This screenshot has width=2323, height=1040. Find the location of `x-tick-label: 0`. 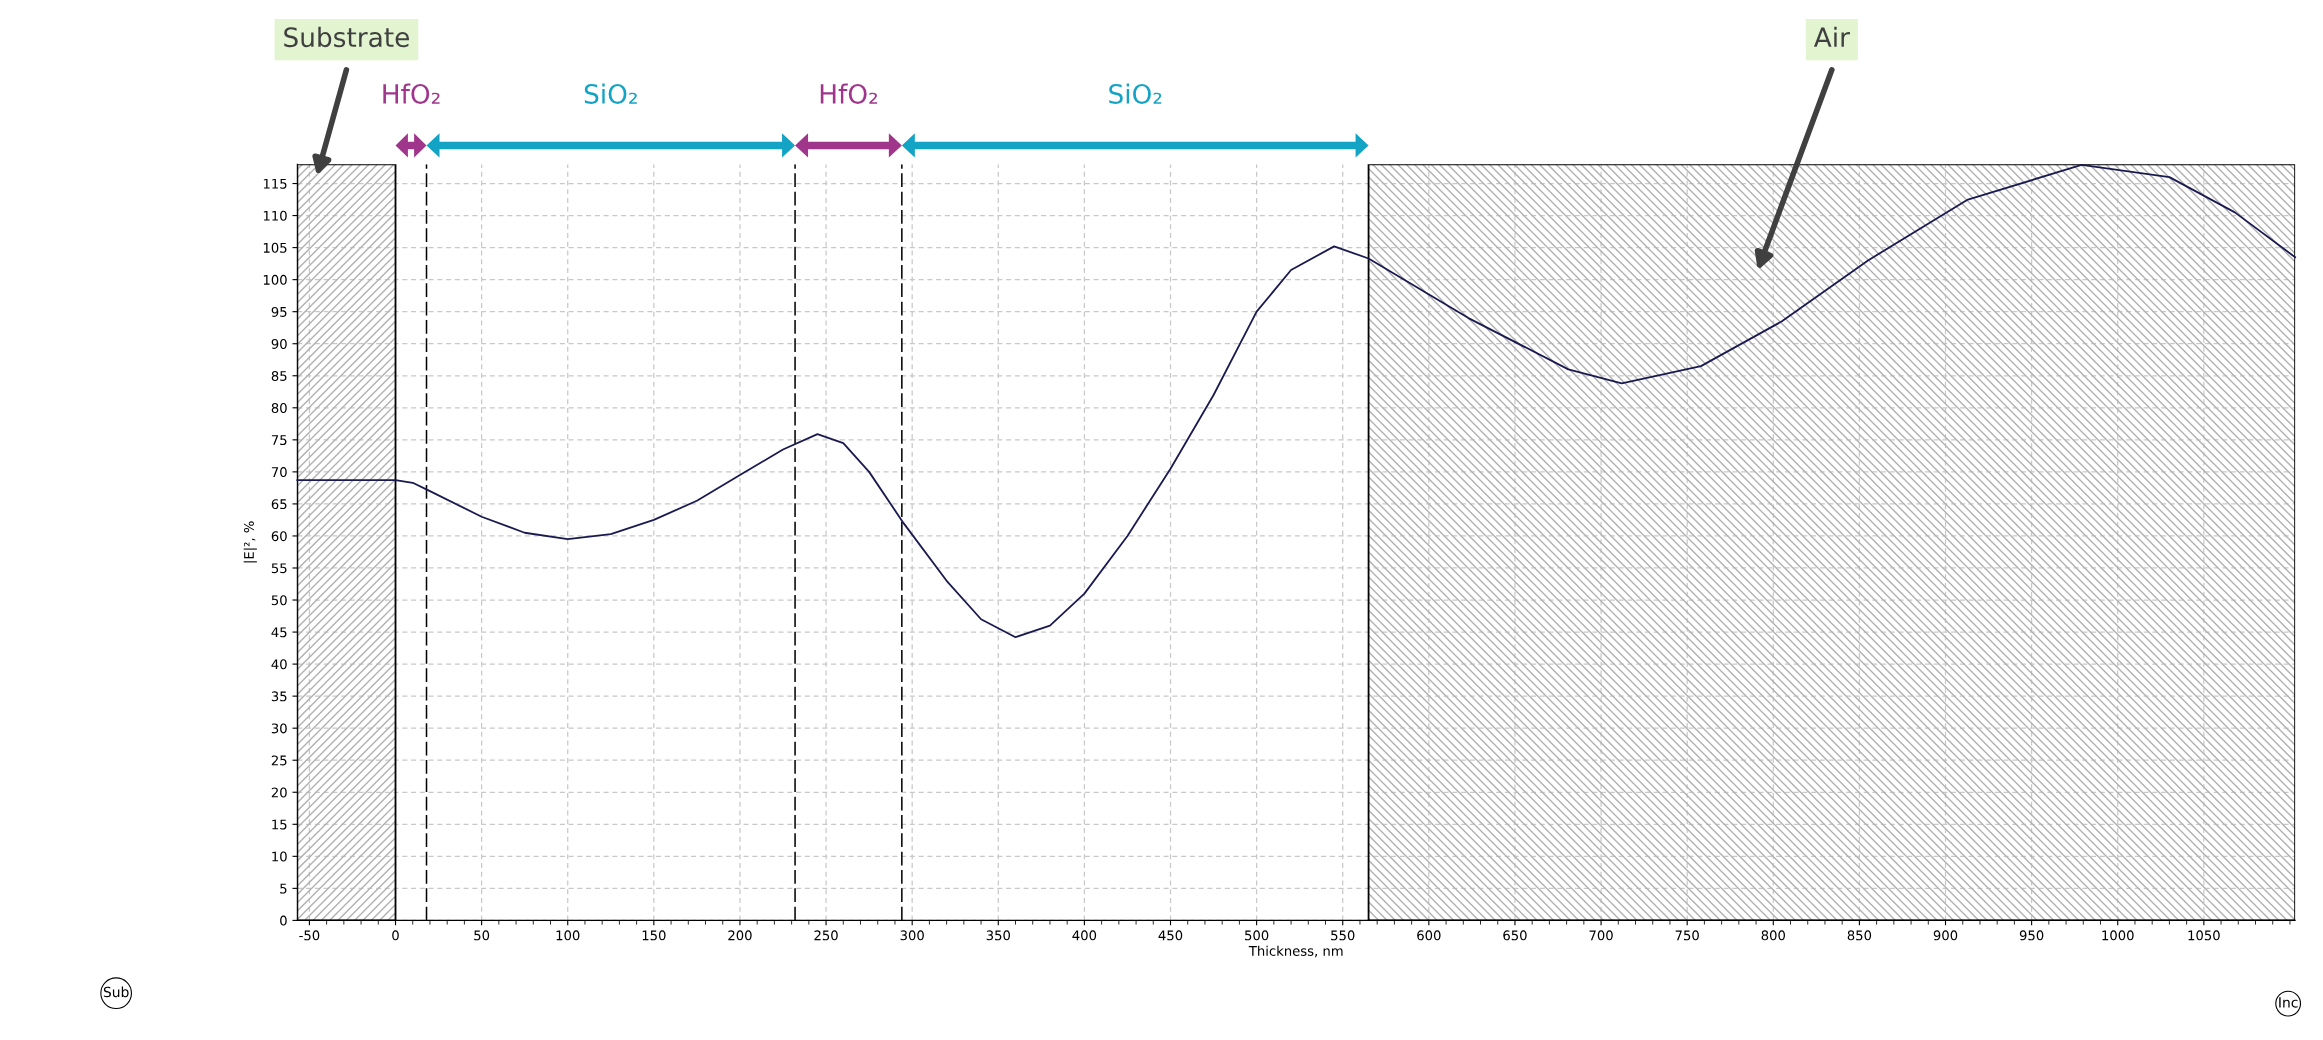

x-tick-label: 0 is located at coordinates (395, 935).